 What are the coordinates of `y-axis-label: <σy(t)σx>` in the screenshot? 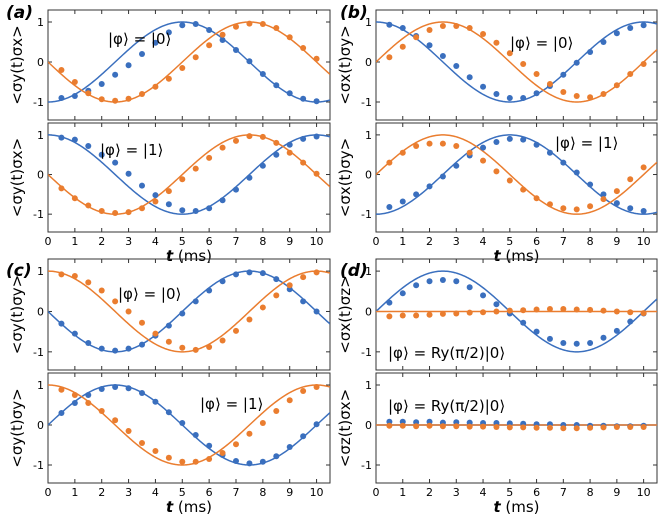 It's located at (17, 178).